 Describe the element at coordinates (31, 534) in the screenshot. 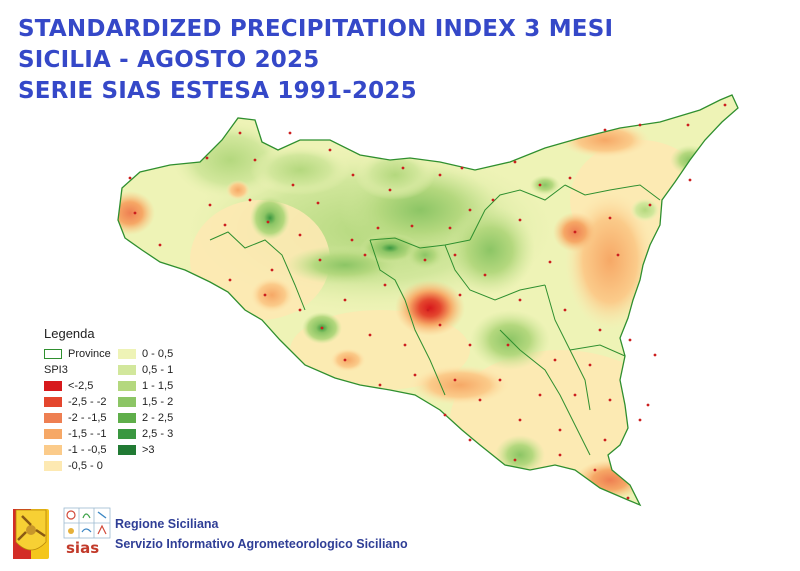

I see `regione-siciliana-logo-icon` at that location.